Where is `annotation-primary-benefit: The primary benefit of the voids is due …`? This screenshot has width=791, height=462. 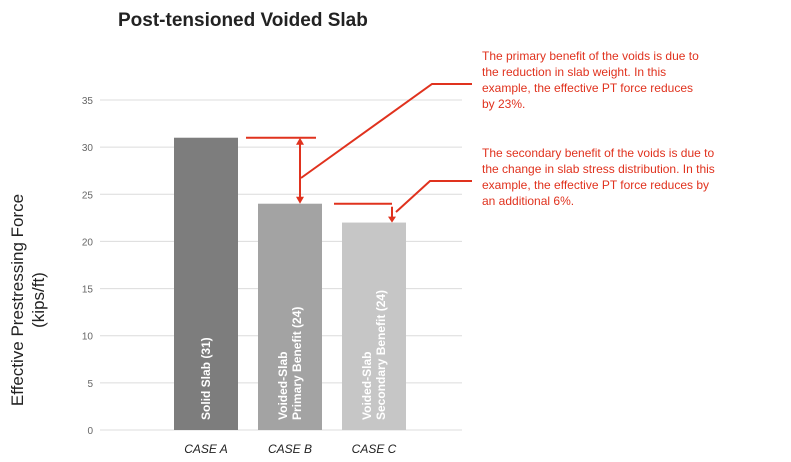
annotation-primary-benefit: The primary benefit of the voids is due … is located at coordinates (590, 80).